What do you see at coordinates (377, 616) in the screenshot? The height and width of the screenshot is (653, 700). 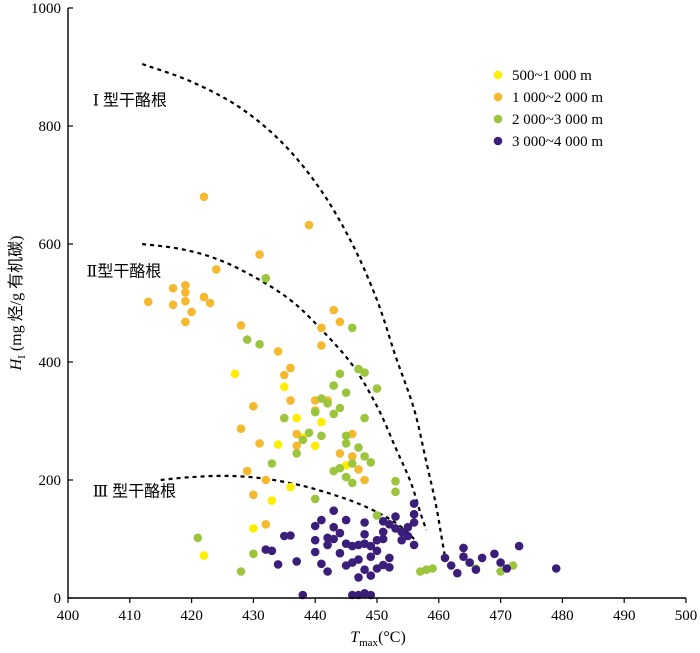 I see `x-tick-label: 450` at bounding box center [377, 616].